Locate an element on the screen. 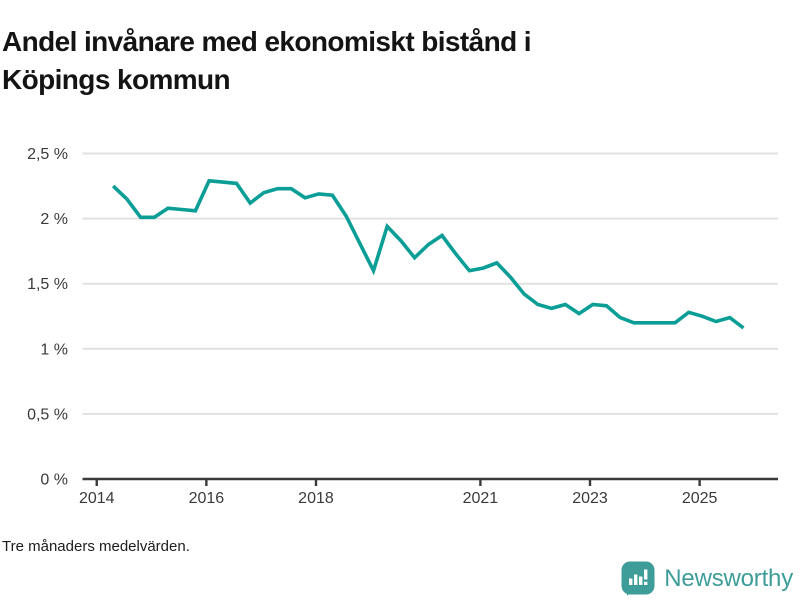 The width and height of the screenshot is (800, 600). y-tick-label: 0,5 % is located at coordinates (47, 414).